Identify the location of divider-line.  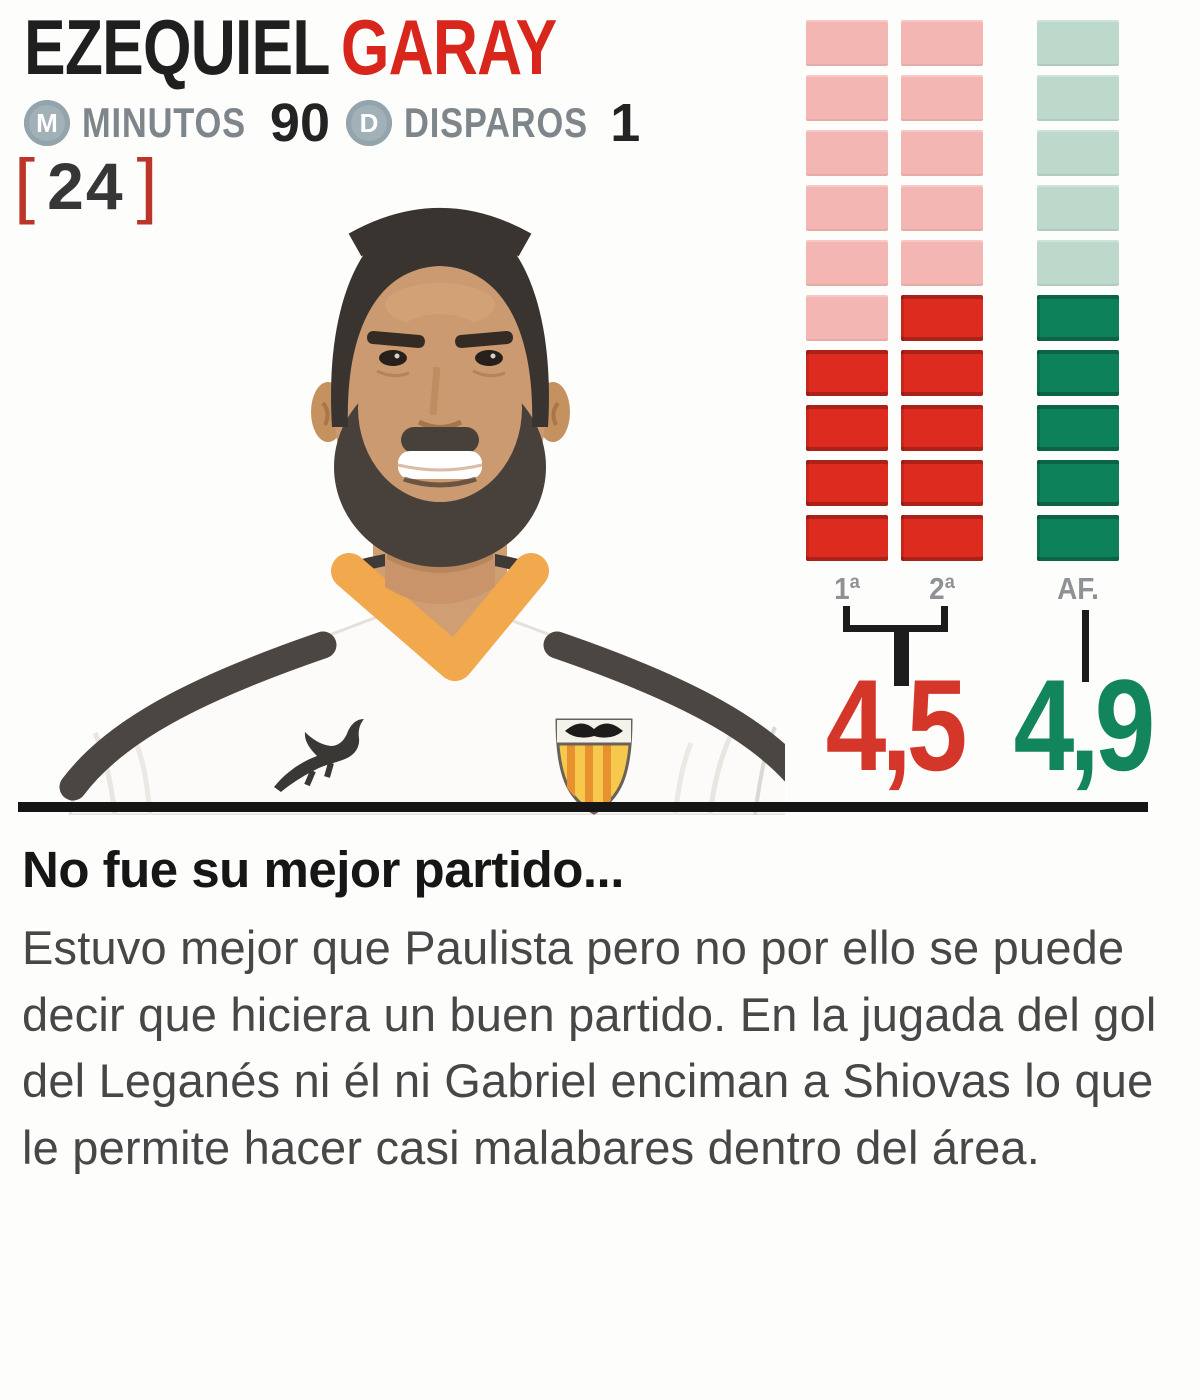
(583, 807).